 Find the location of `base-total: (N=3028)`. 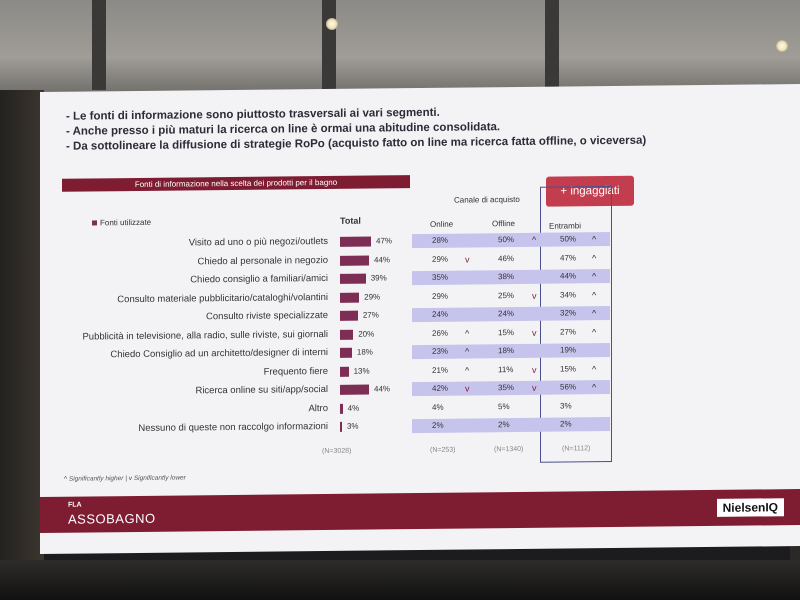

base-total: (N=3028) is located at coordinates (337, 451).